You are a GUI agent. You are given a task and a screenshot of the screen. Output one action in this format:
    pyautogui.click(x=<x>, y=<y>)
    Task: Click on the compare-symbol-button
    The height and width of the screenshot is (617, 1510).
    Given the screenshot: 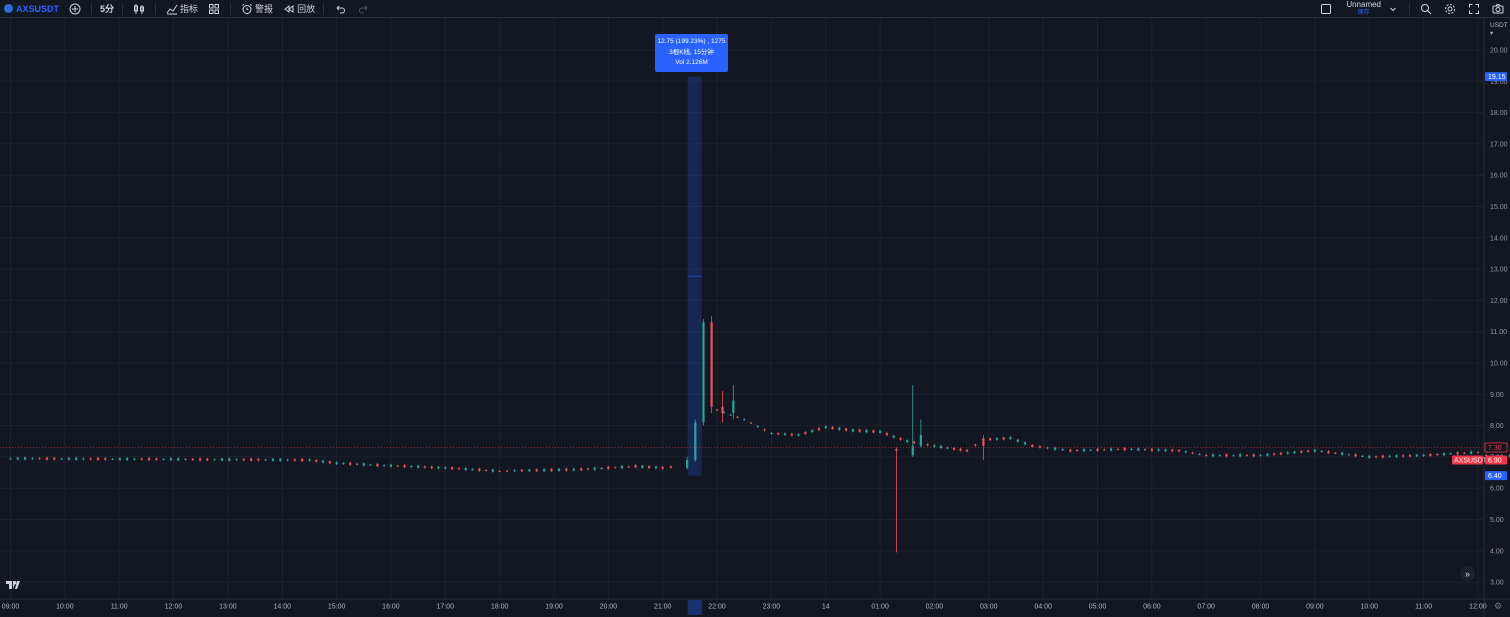 What is the action you would take?
    pyautogui.click(x=75, y=8)
    